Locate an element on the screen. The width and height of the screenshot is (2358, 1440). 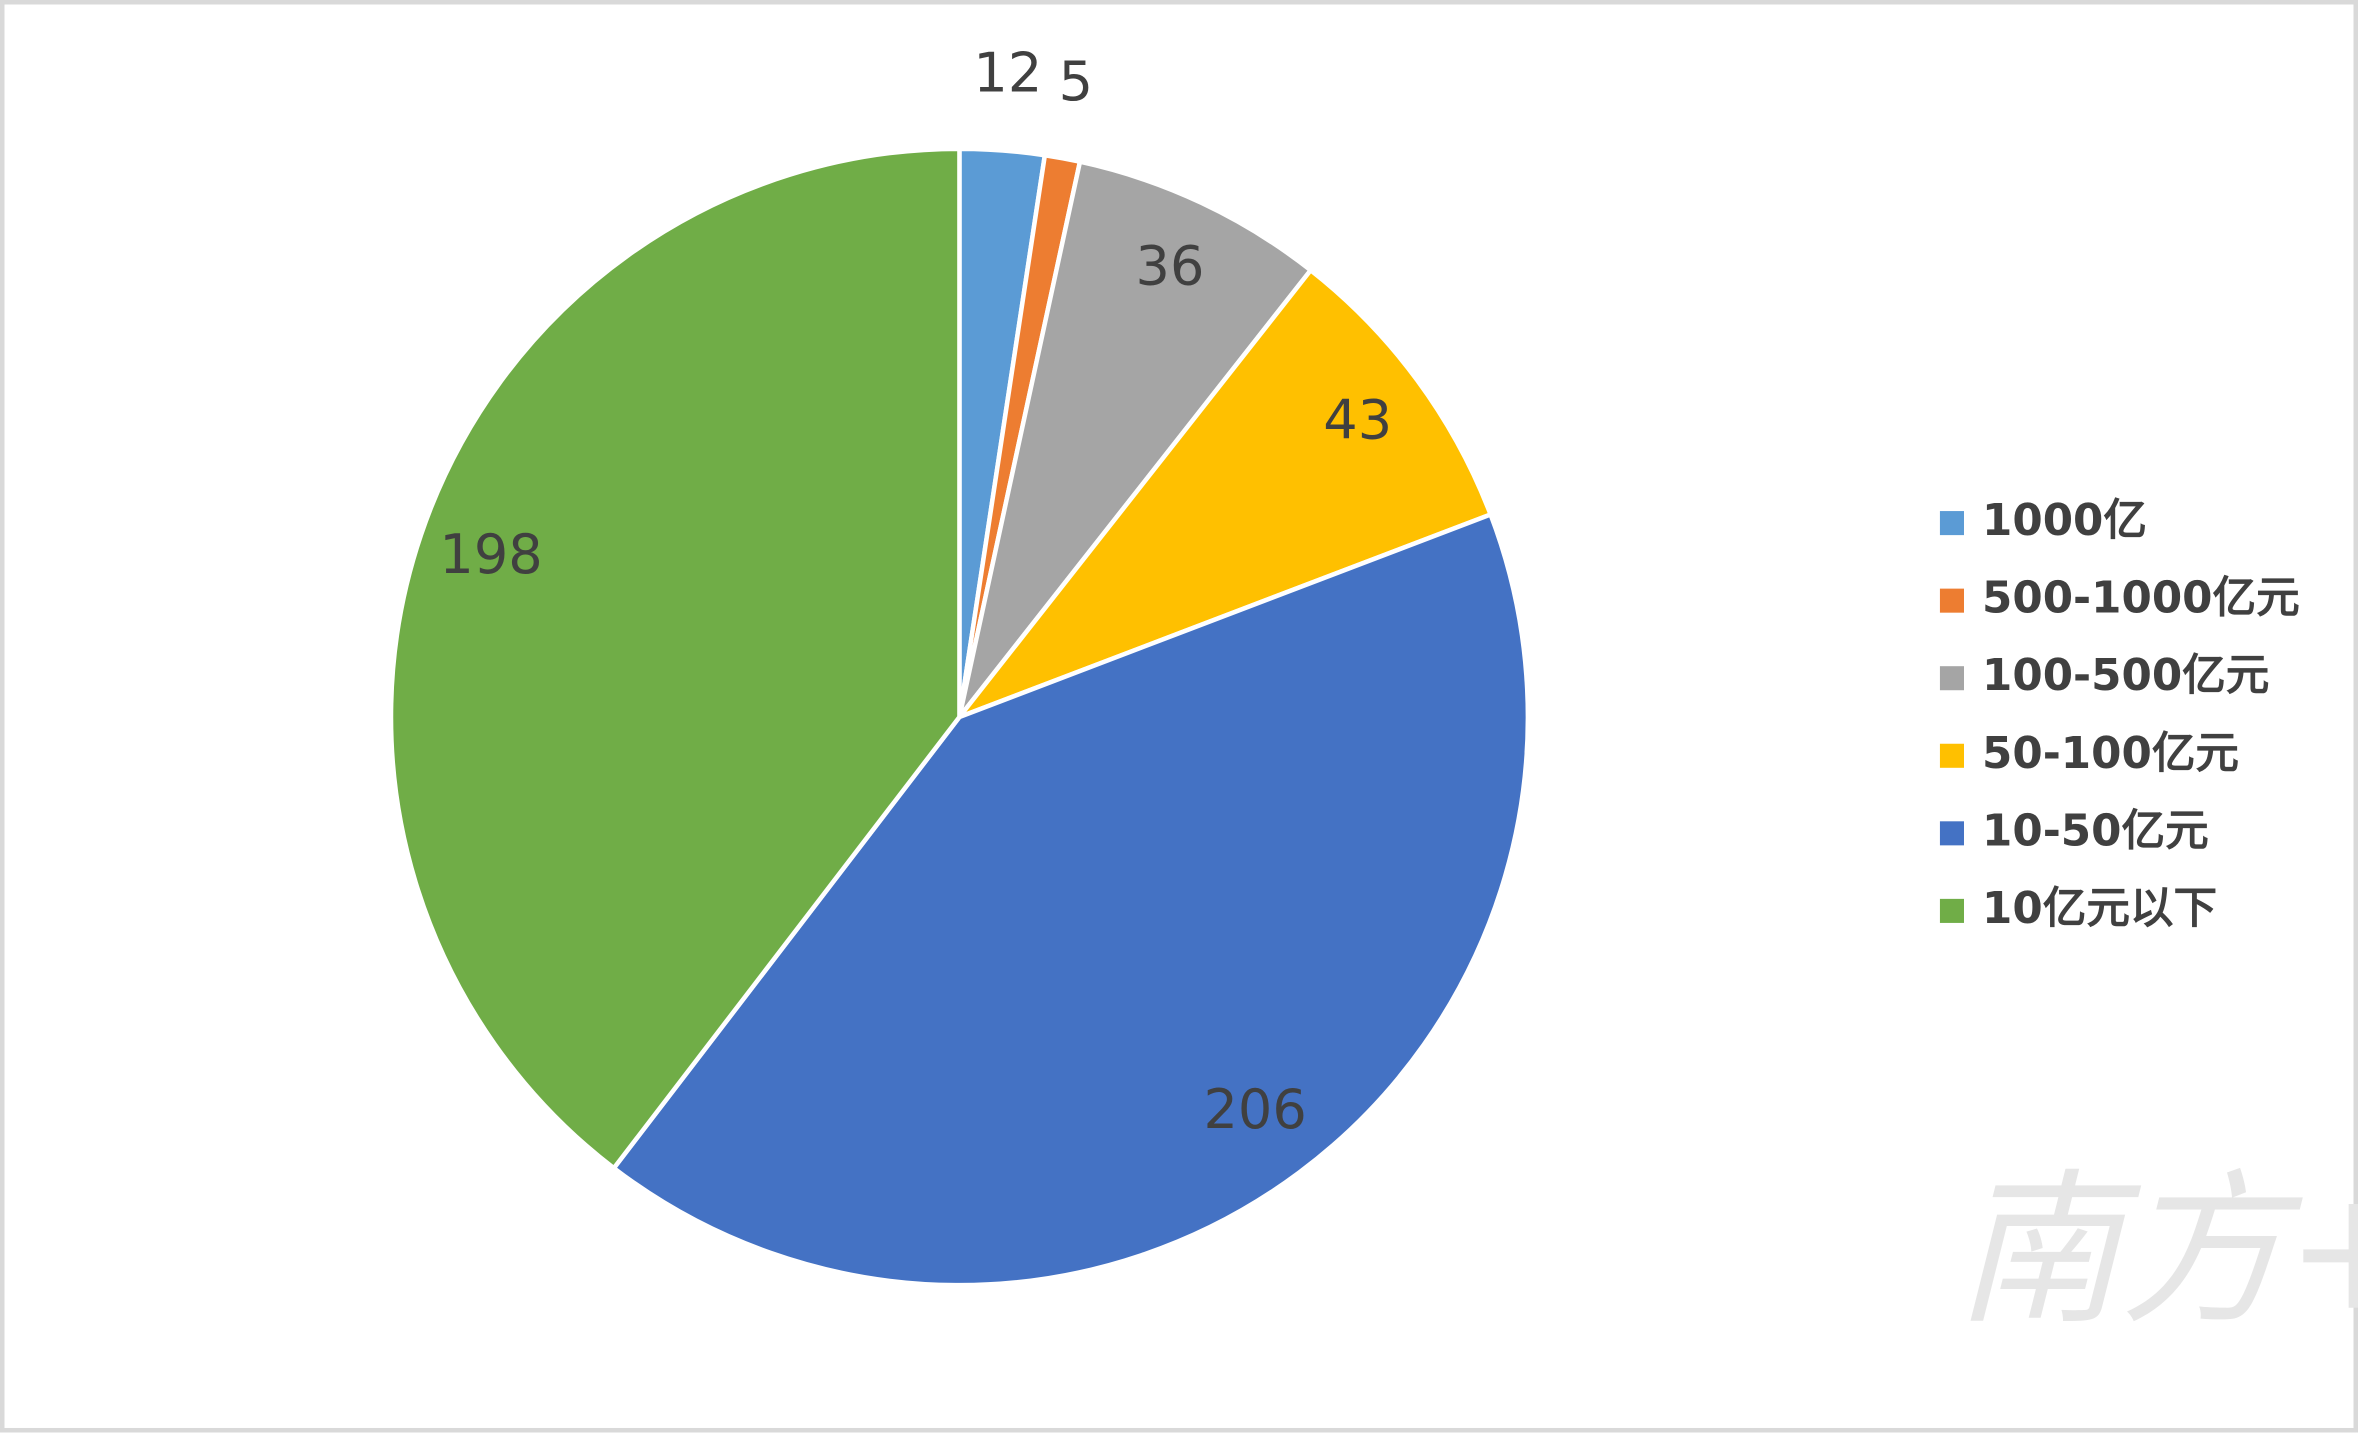
watermark: 南方+ is located at coordinates (2156, 1251).